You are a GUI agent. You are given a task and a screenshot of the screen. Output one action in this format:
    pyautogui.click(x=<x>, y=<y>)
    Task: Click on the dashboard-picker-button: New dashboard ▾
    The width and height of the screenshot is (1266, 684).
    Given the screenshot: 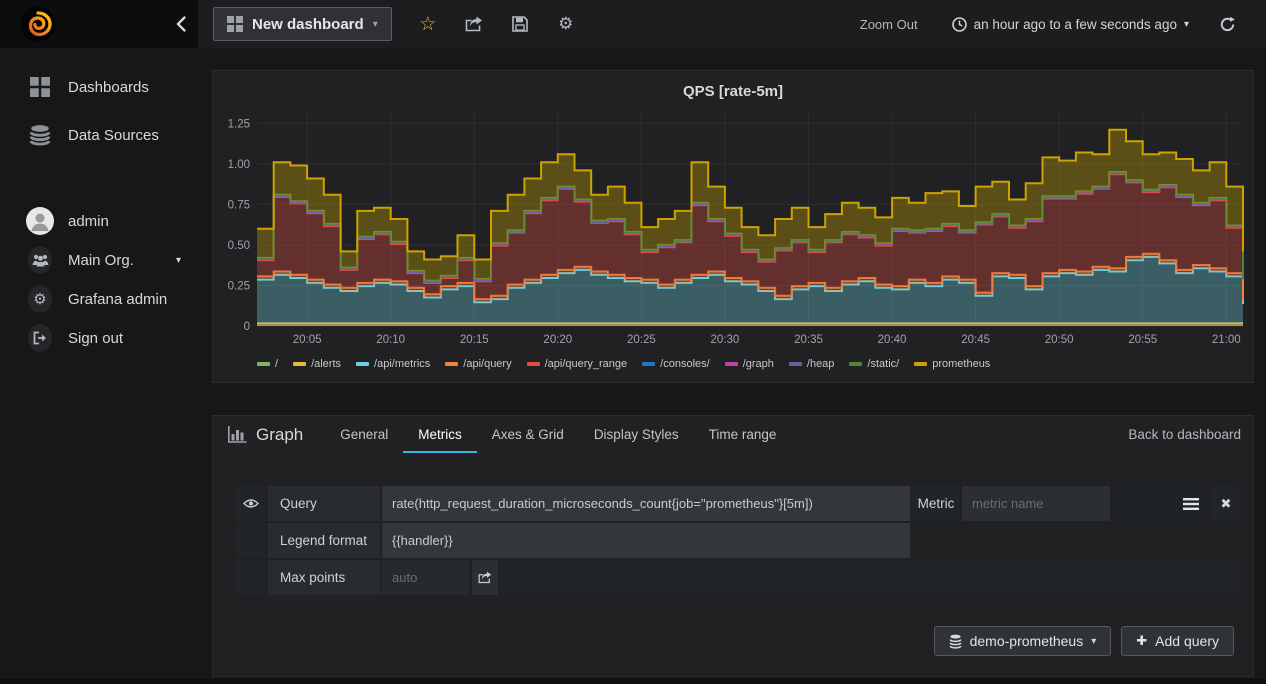 What is the action you would take?
    pyautogui.click(x=302, y=24)
    